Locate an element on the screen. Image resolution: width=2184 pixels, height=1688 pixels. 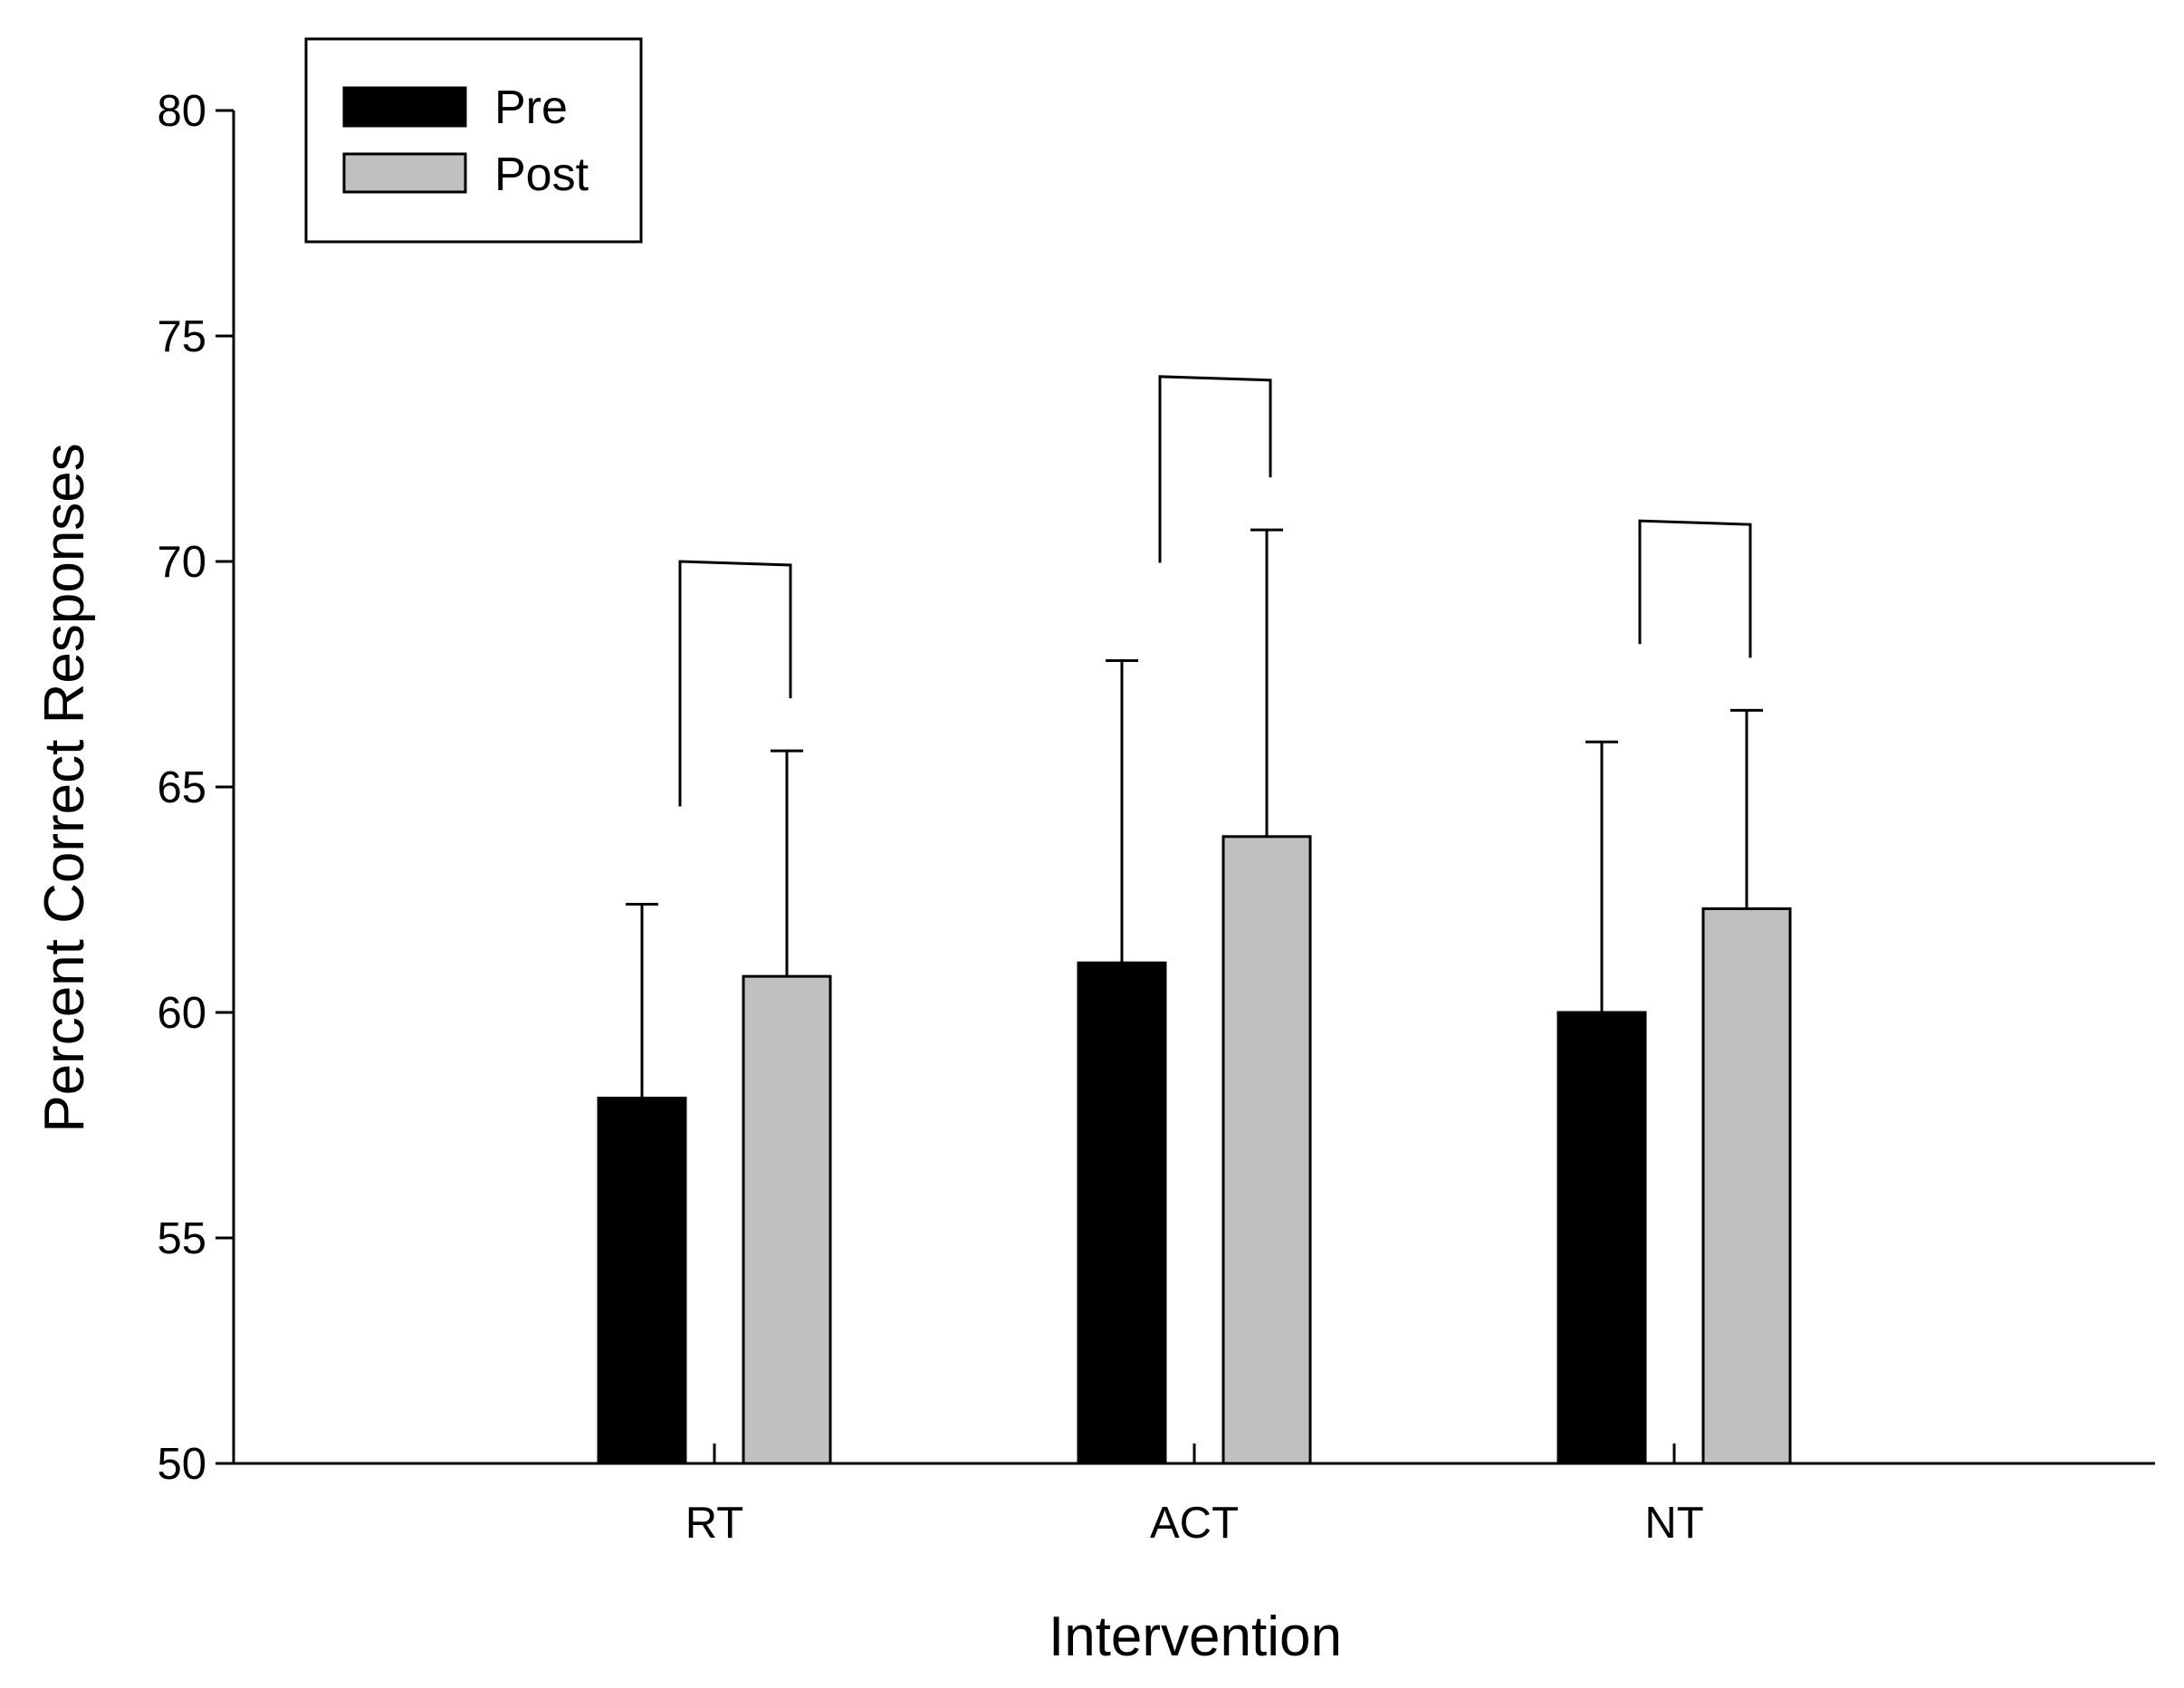
significance-bracket-rt is located at coordinates (735, 683).